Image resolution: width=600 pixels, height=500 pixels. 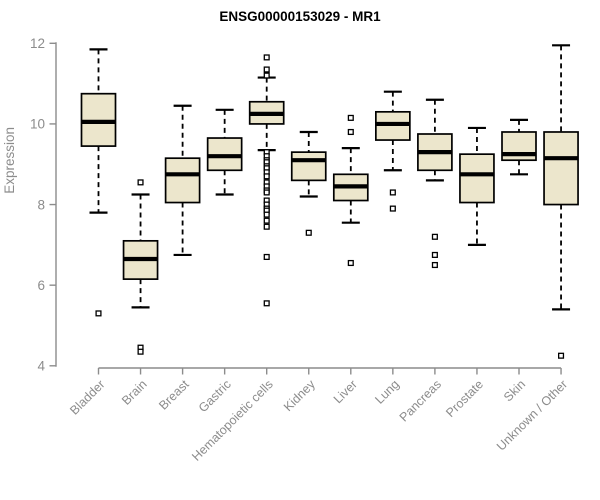 I want to click on x-tick-label: Bladder, so click(x=87, y=397).